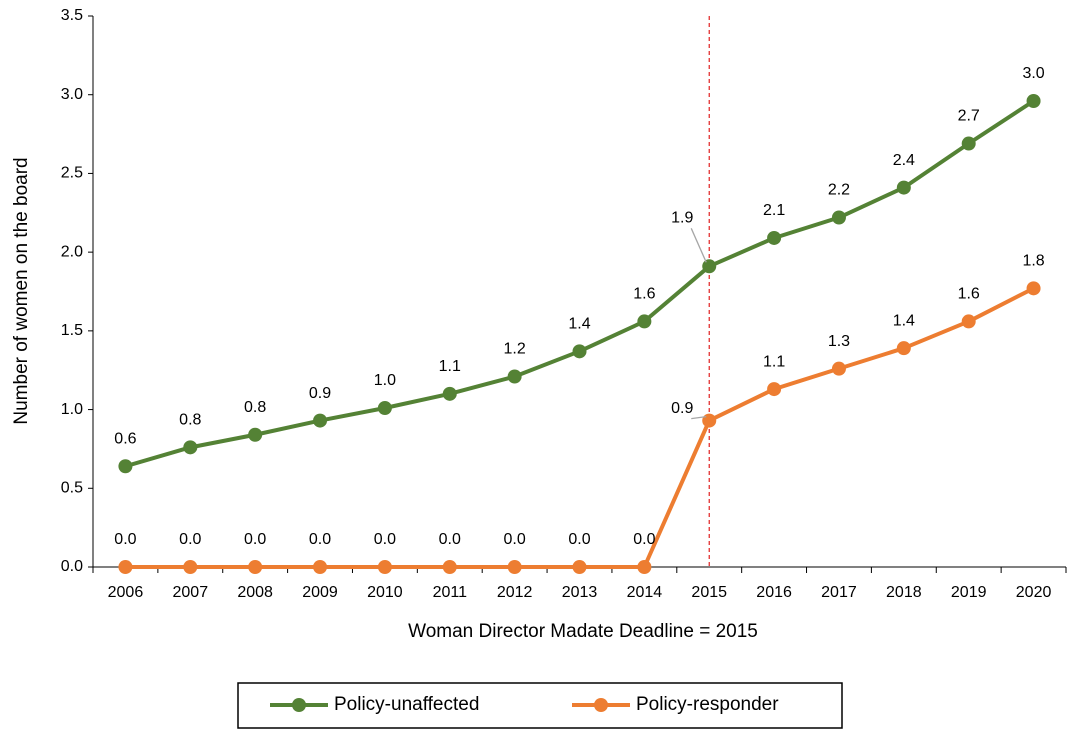 The height and width of the screenshot is (734, 1076). Describe the element at coordinates (774, 592) in the screenshot. I see `x-tick-label: 2016` at that location.